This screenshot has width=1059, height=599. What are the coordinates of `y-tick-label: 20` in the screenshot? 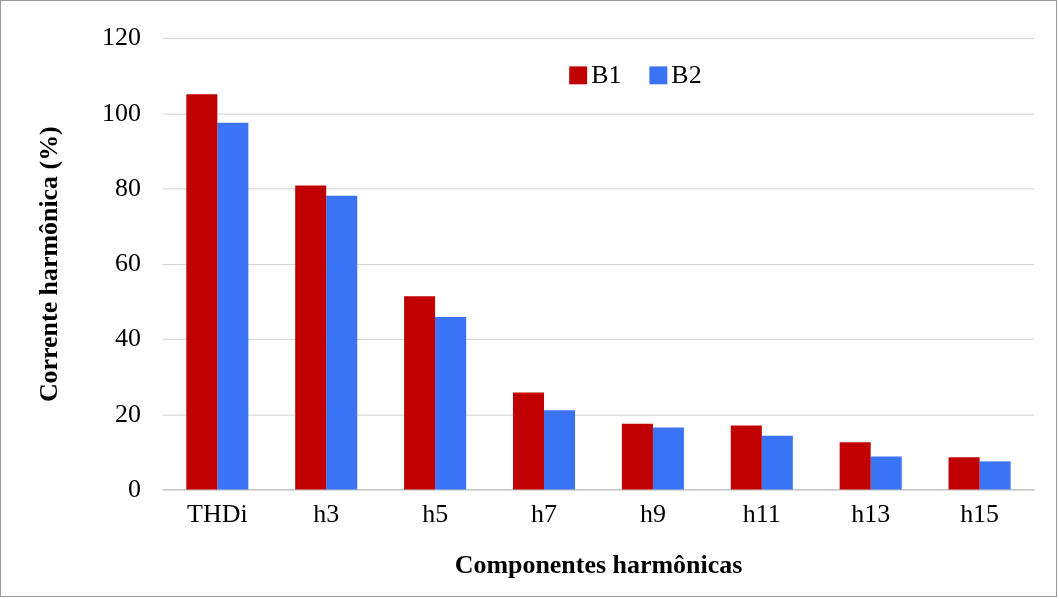 It's located at (127, 413).